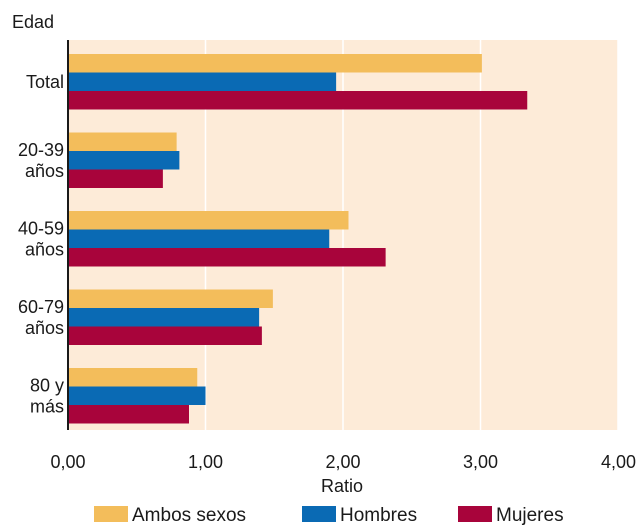 The width and height of the screenshot is (638, 526). Describe the element at coordinates (33, 22) in the screenshot. I see `y-axis-title: Edad` at that location.